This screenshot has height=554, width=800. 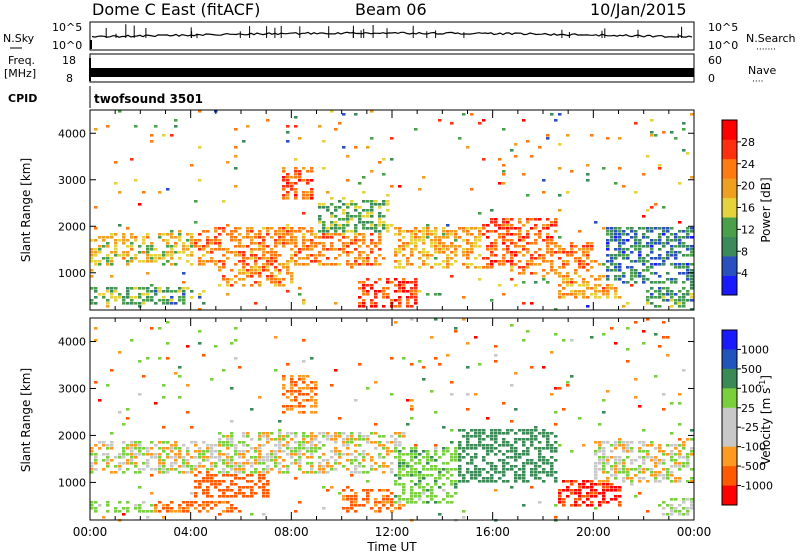 I want to click on nsearch-tick-top: 10^5, so click(x=723, y=27).